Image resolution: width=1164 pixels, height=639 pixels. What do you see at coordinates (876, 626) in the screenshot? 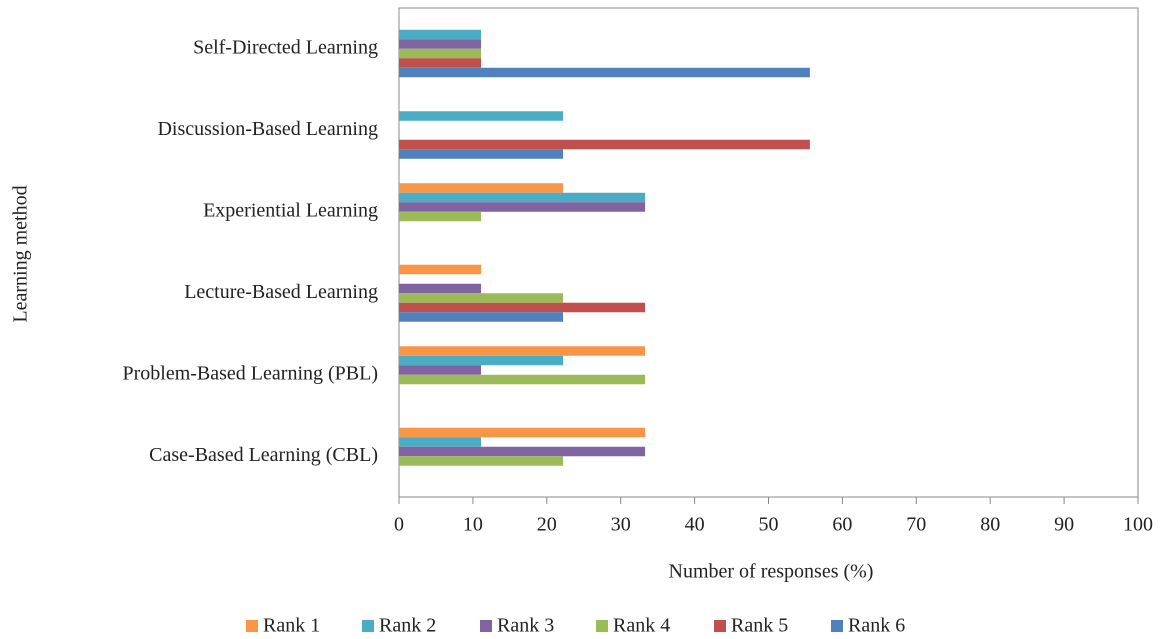
I see `legend-label: Rank 6` at bounding box center [876, 626].